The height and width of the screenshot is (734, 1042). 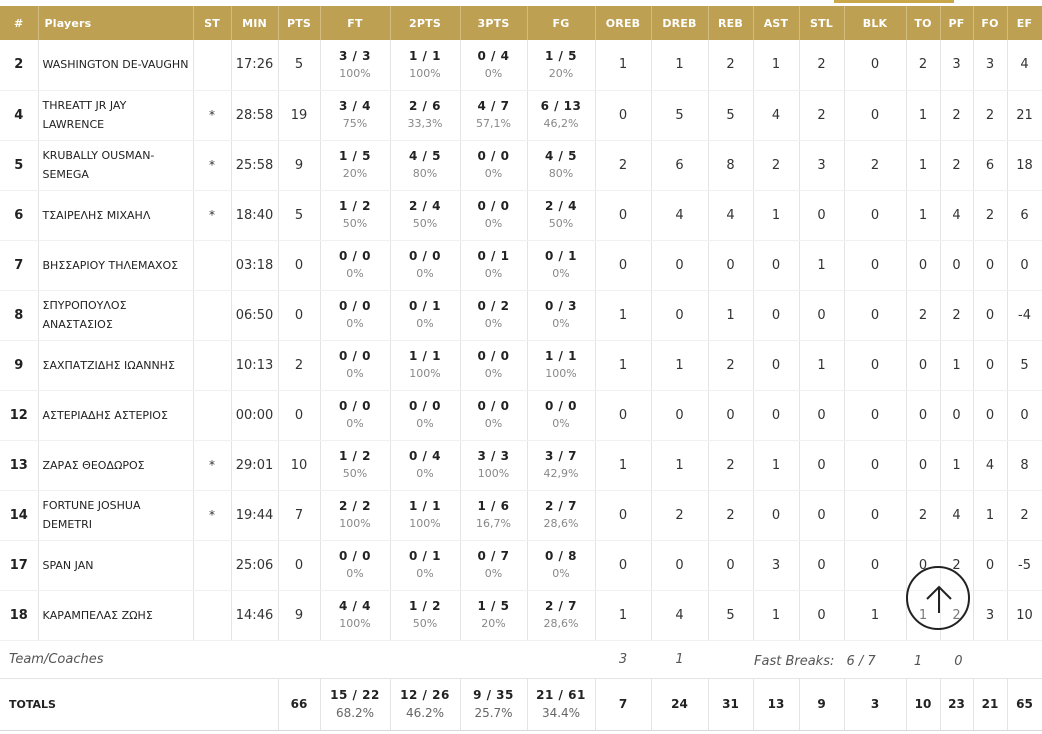 I want to click on player-name: KRUBALLY OUSMAN-SEMEGA, so click(x=116, y=165).